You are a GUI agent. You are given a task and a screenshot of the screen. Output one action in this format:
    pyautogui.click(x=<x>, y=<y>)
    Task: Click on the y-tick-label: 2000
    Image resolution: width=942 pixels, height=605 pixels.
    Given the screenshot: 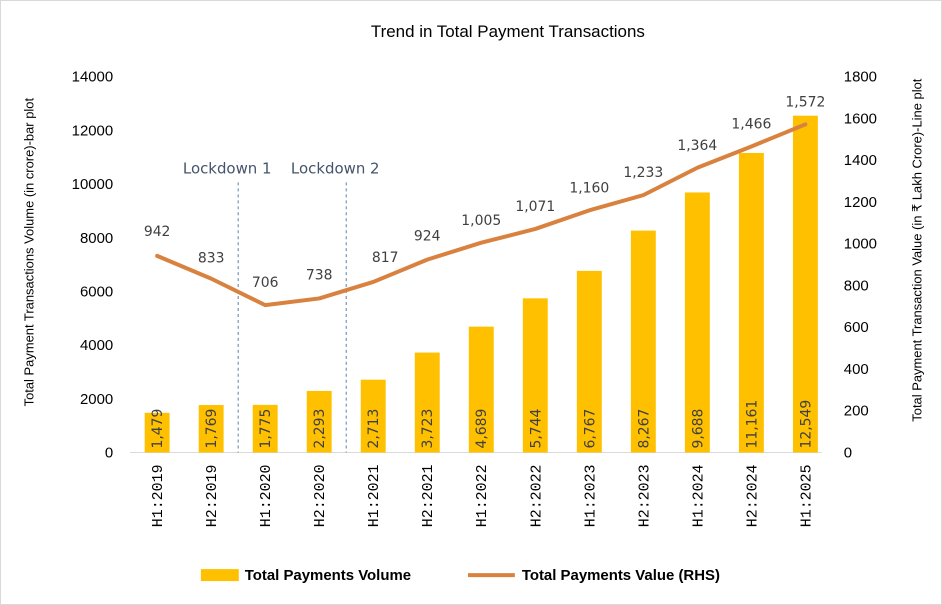 What is the action you would take?
    pyautogui.click(x=96, y=399)
    